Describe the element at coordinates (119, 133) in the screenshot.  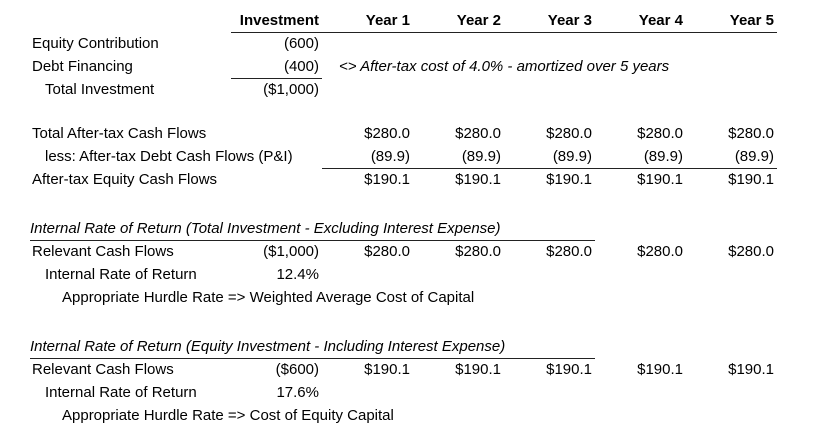
I see `total-after-tax-cash-flows-label: Total After-tax Cash Flows` at that location.